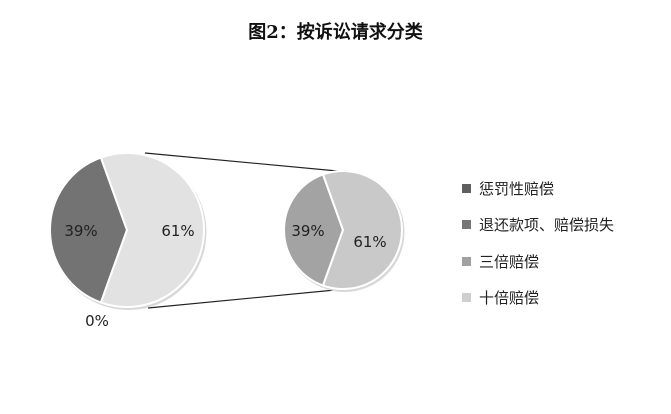  I want to click on main-pie-label-1: 61%, so click(177, 231).